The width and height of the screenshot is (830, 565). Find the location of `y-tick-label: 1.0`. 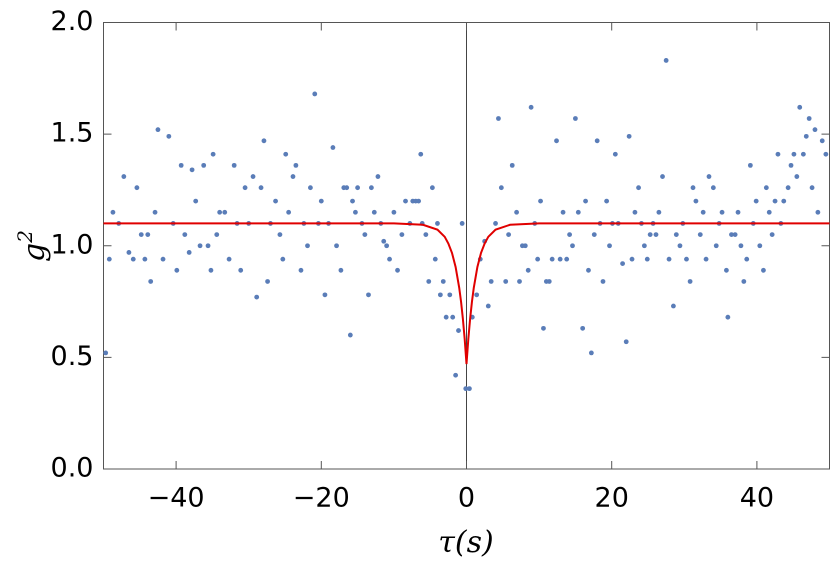

y-tick-label: 1.0 is located at coordinates (72, 244).